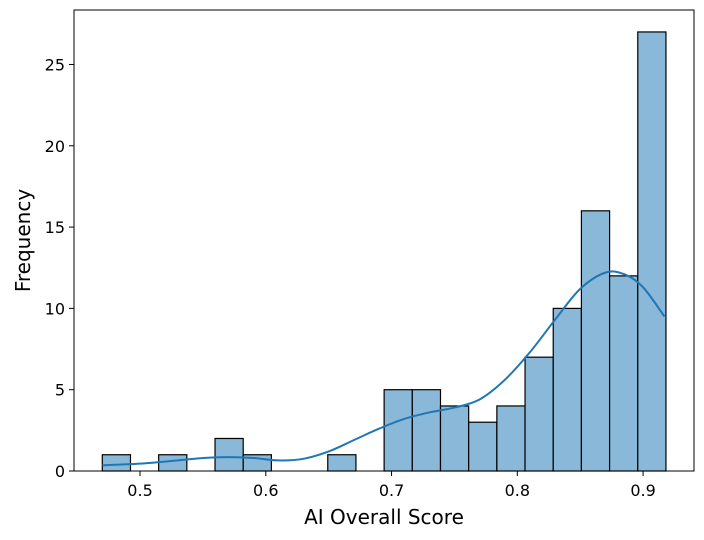 This screenshot has width=704, height=540. I want to click on y-tick-label: 20, so click(55, 146).